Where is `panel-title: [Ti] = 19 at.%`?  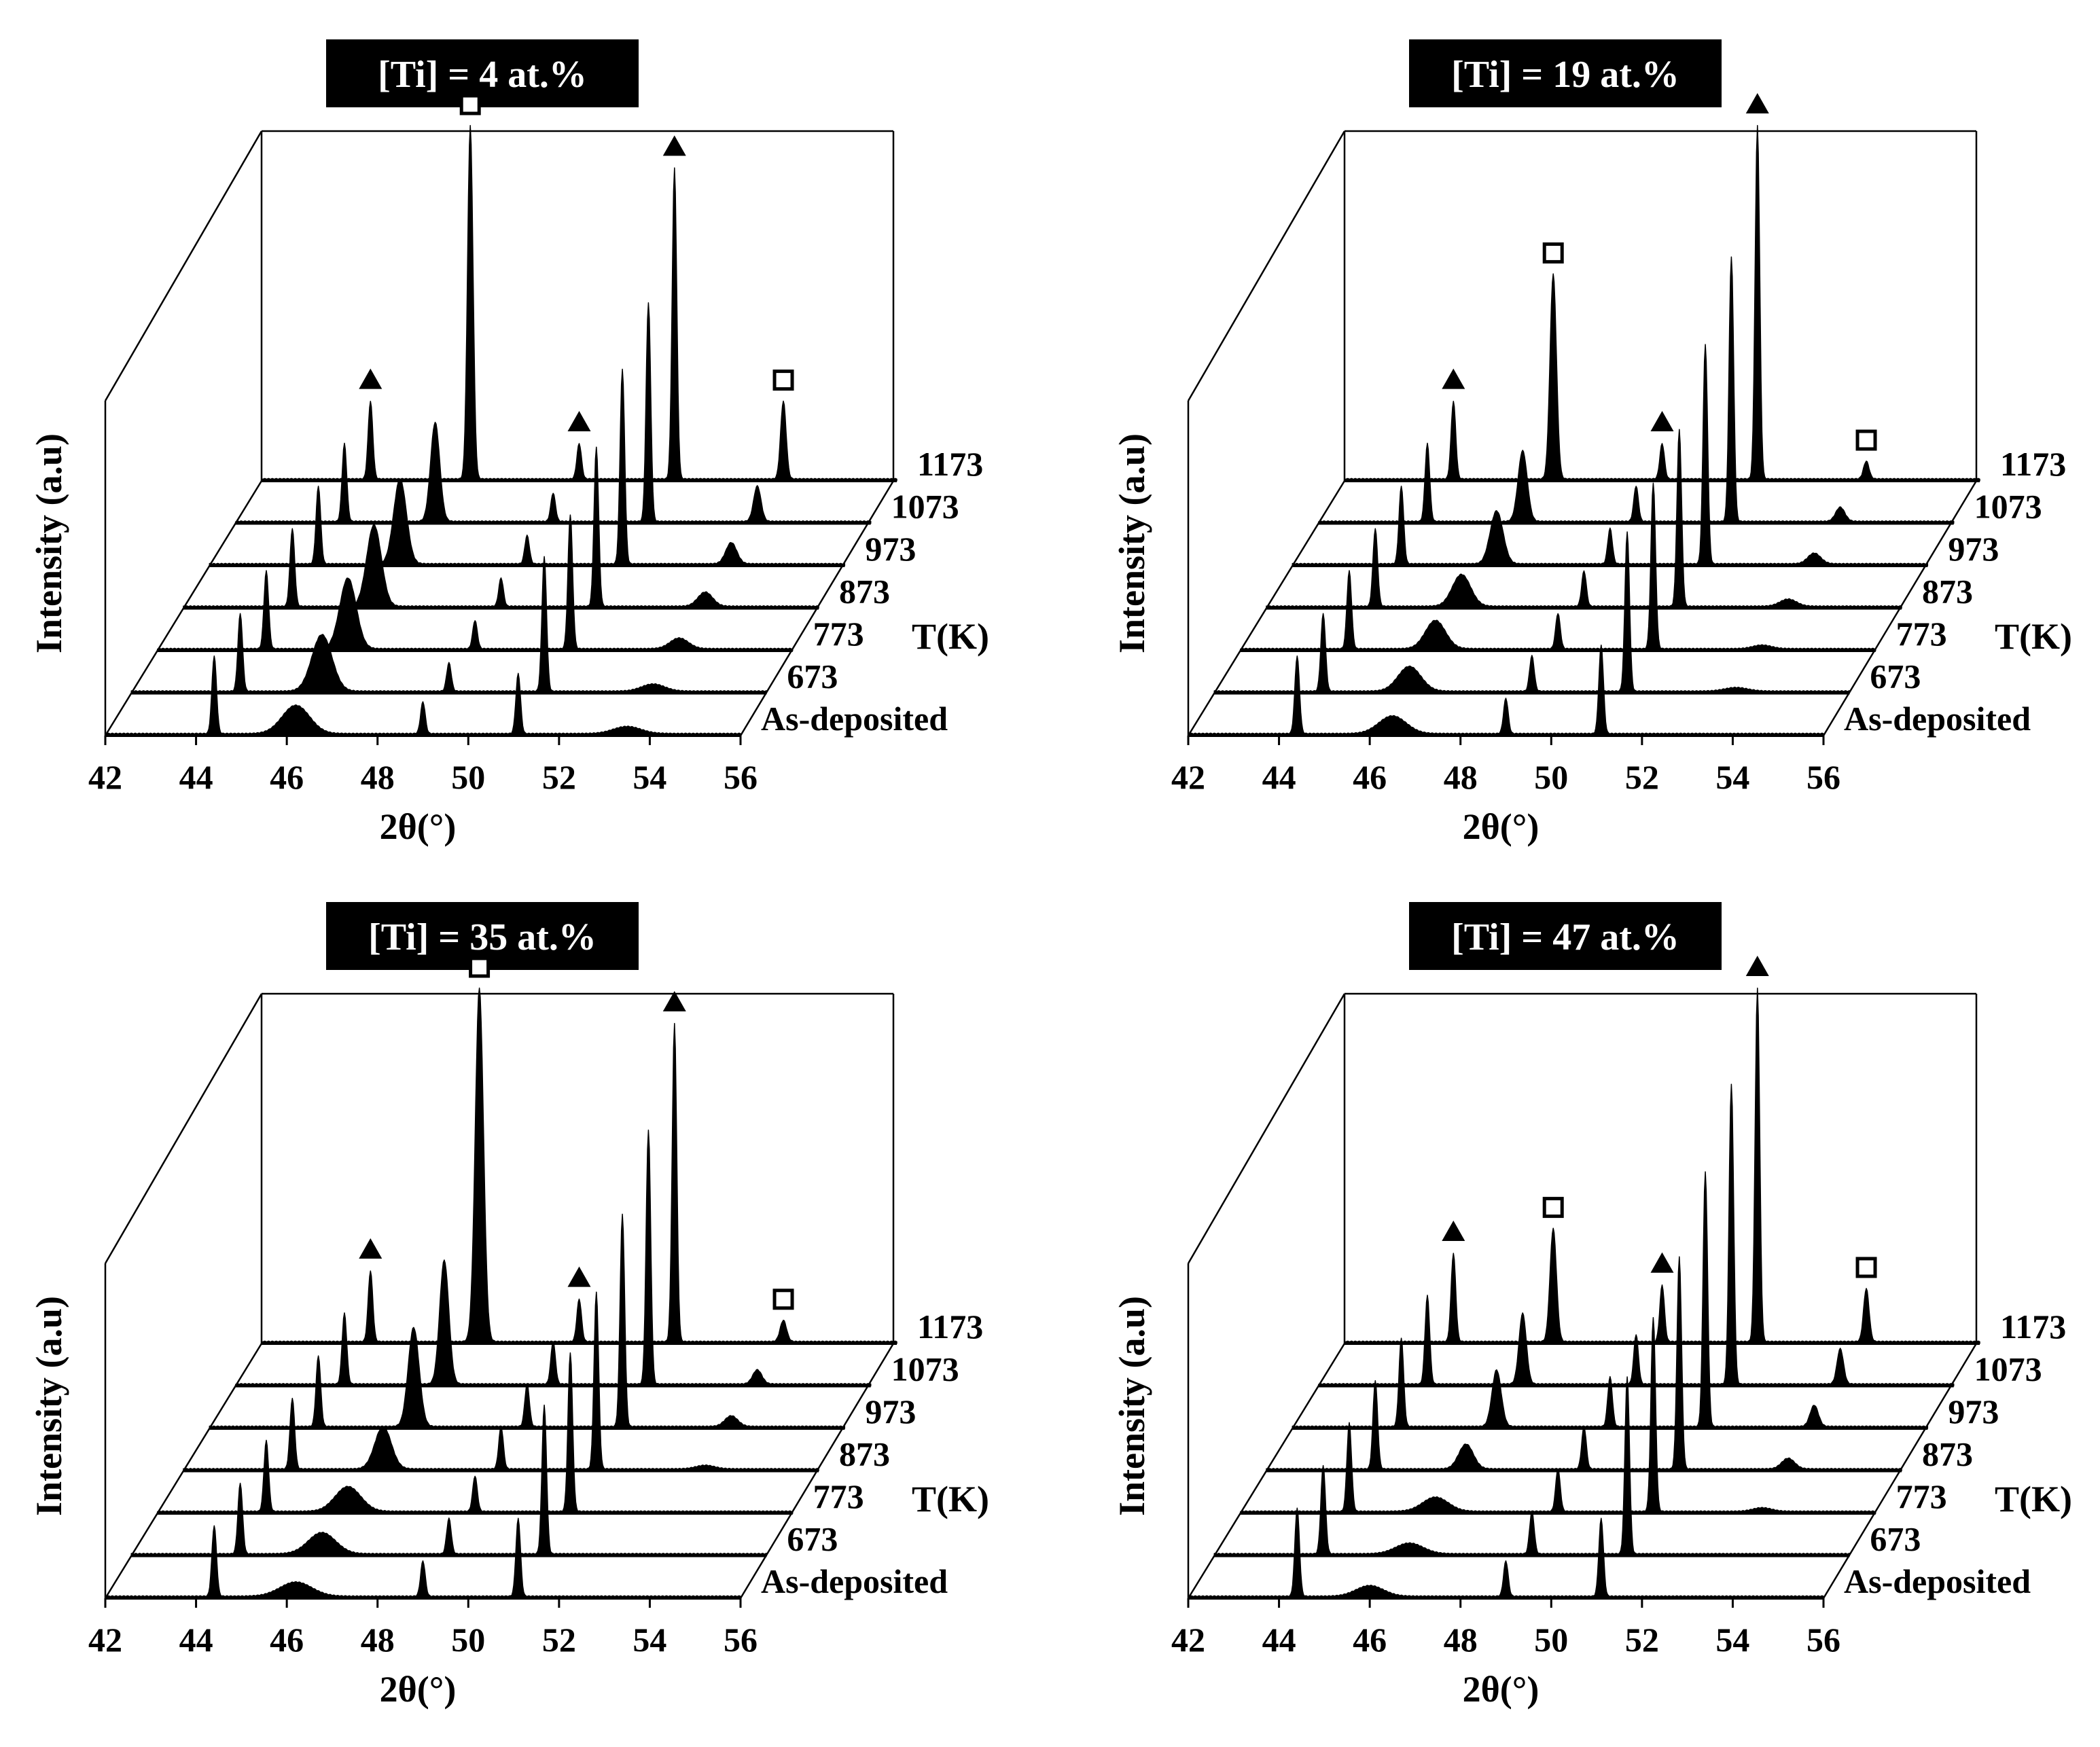 panel-title: [Ti] = 19 at.% is located at coordinates (1565, 75).